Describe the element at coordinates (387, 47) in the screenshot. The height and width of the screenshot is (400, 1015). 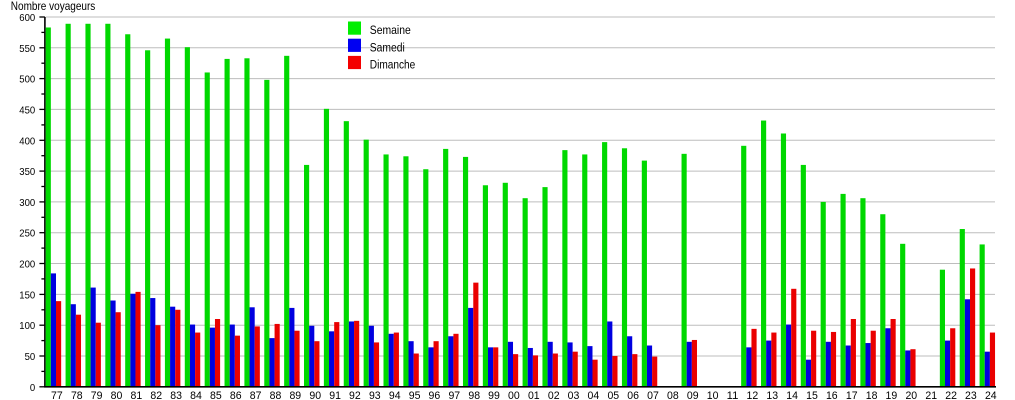
I see `svg-text: Samedi` at that location.